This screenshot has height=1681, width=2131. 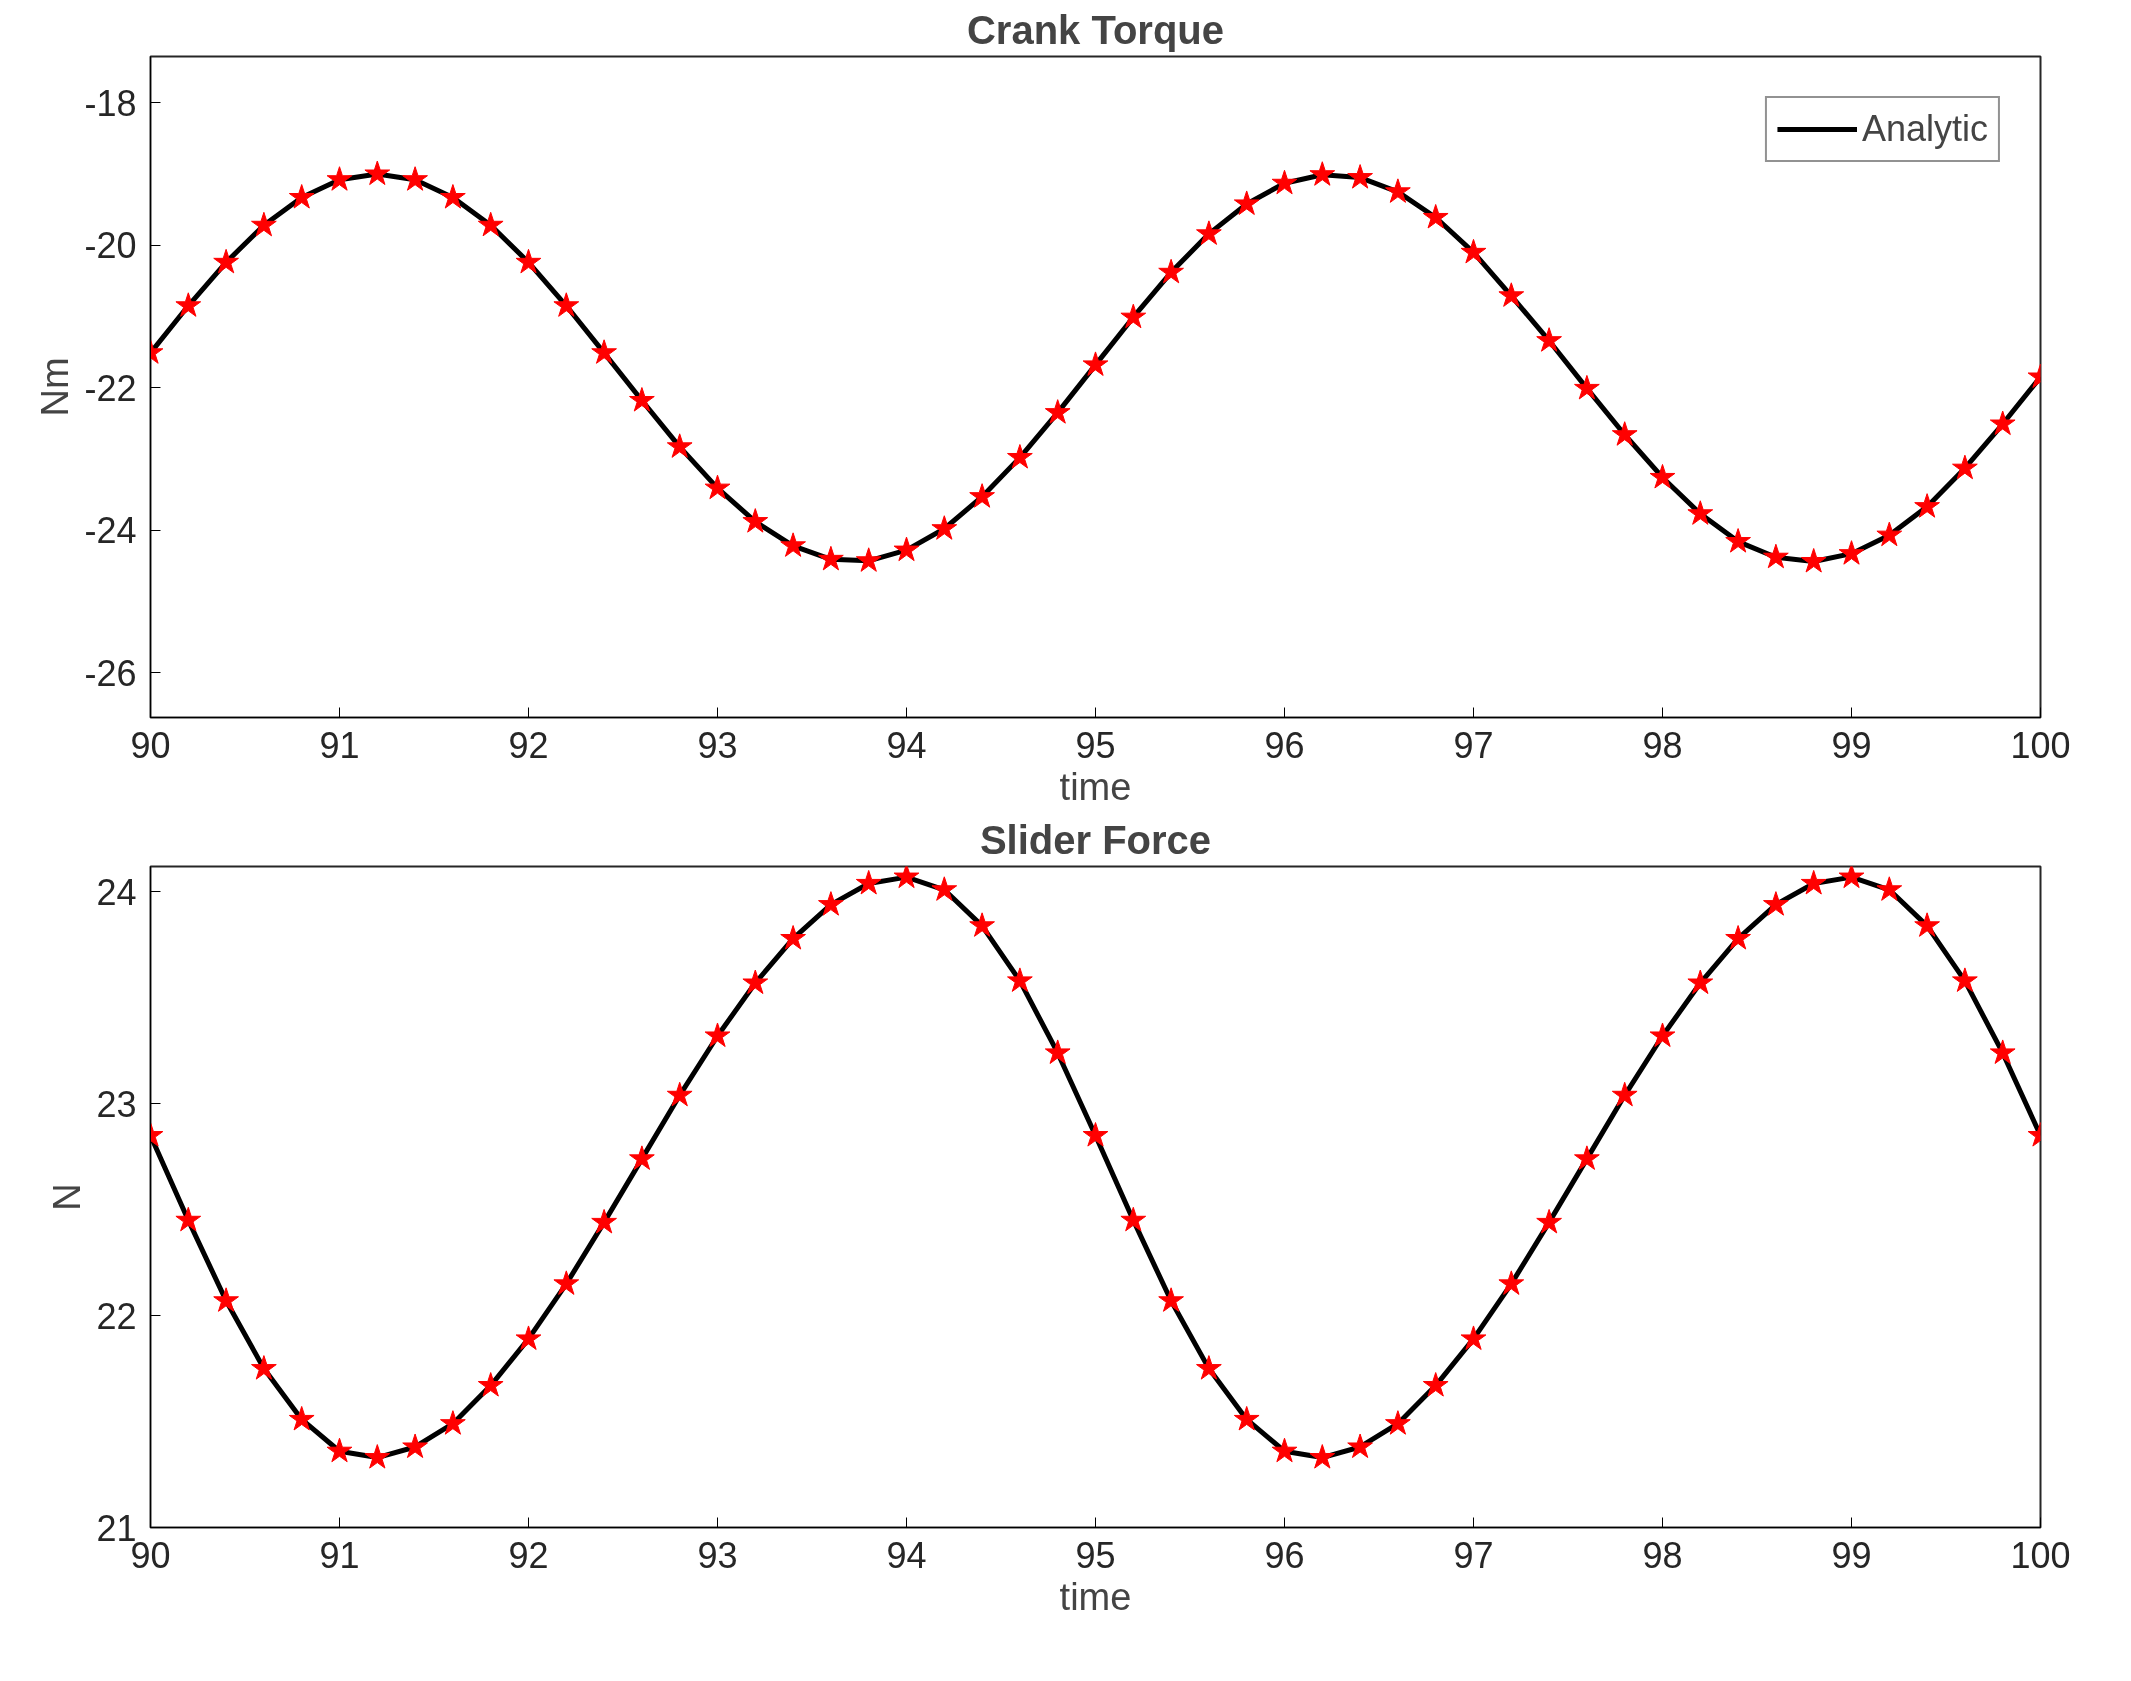 I want to click on legend-label: Analytic, so click(x=1924, y=129).